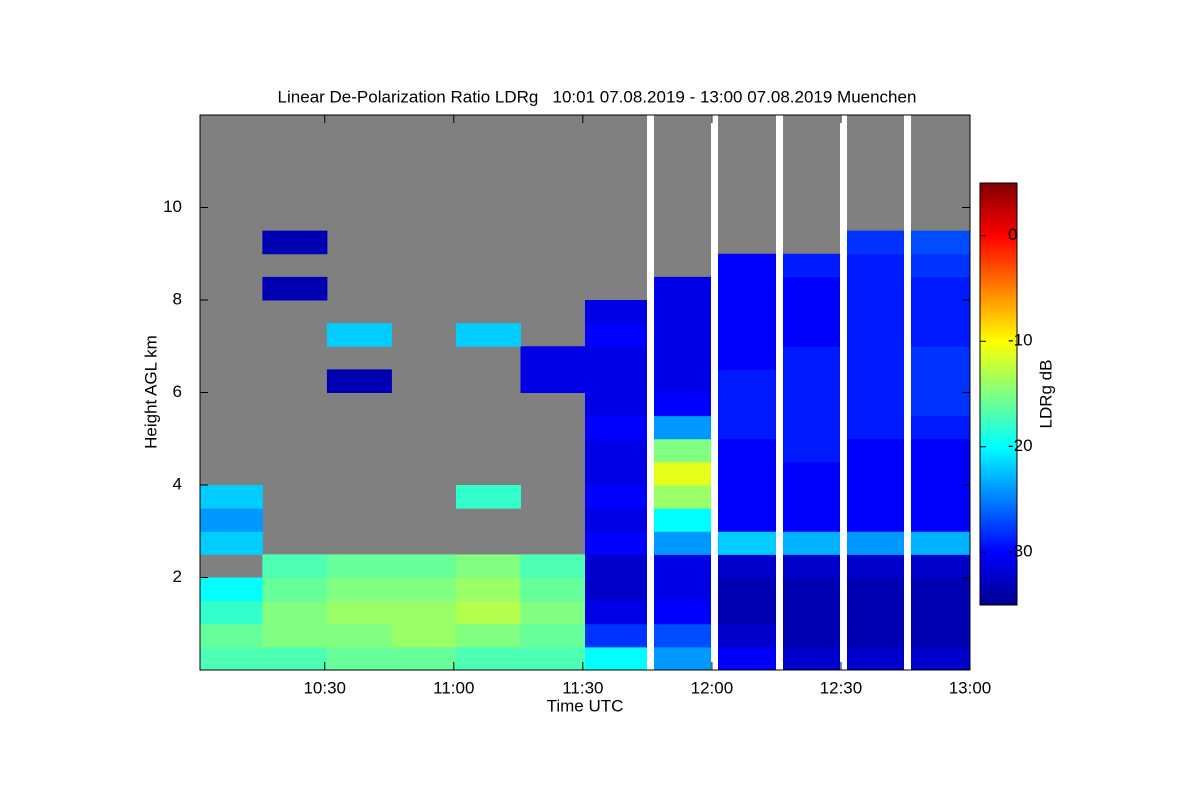  What do you see at coordinates (1020, 340) in the screenshot?
I see `colorbar-tick-label: -10` at bounding box center [1020, 340].